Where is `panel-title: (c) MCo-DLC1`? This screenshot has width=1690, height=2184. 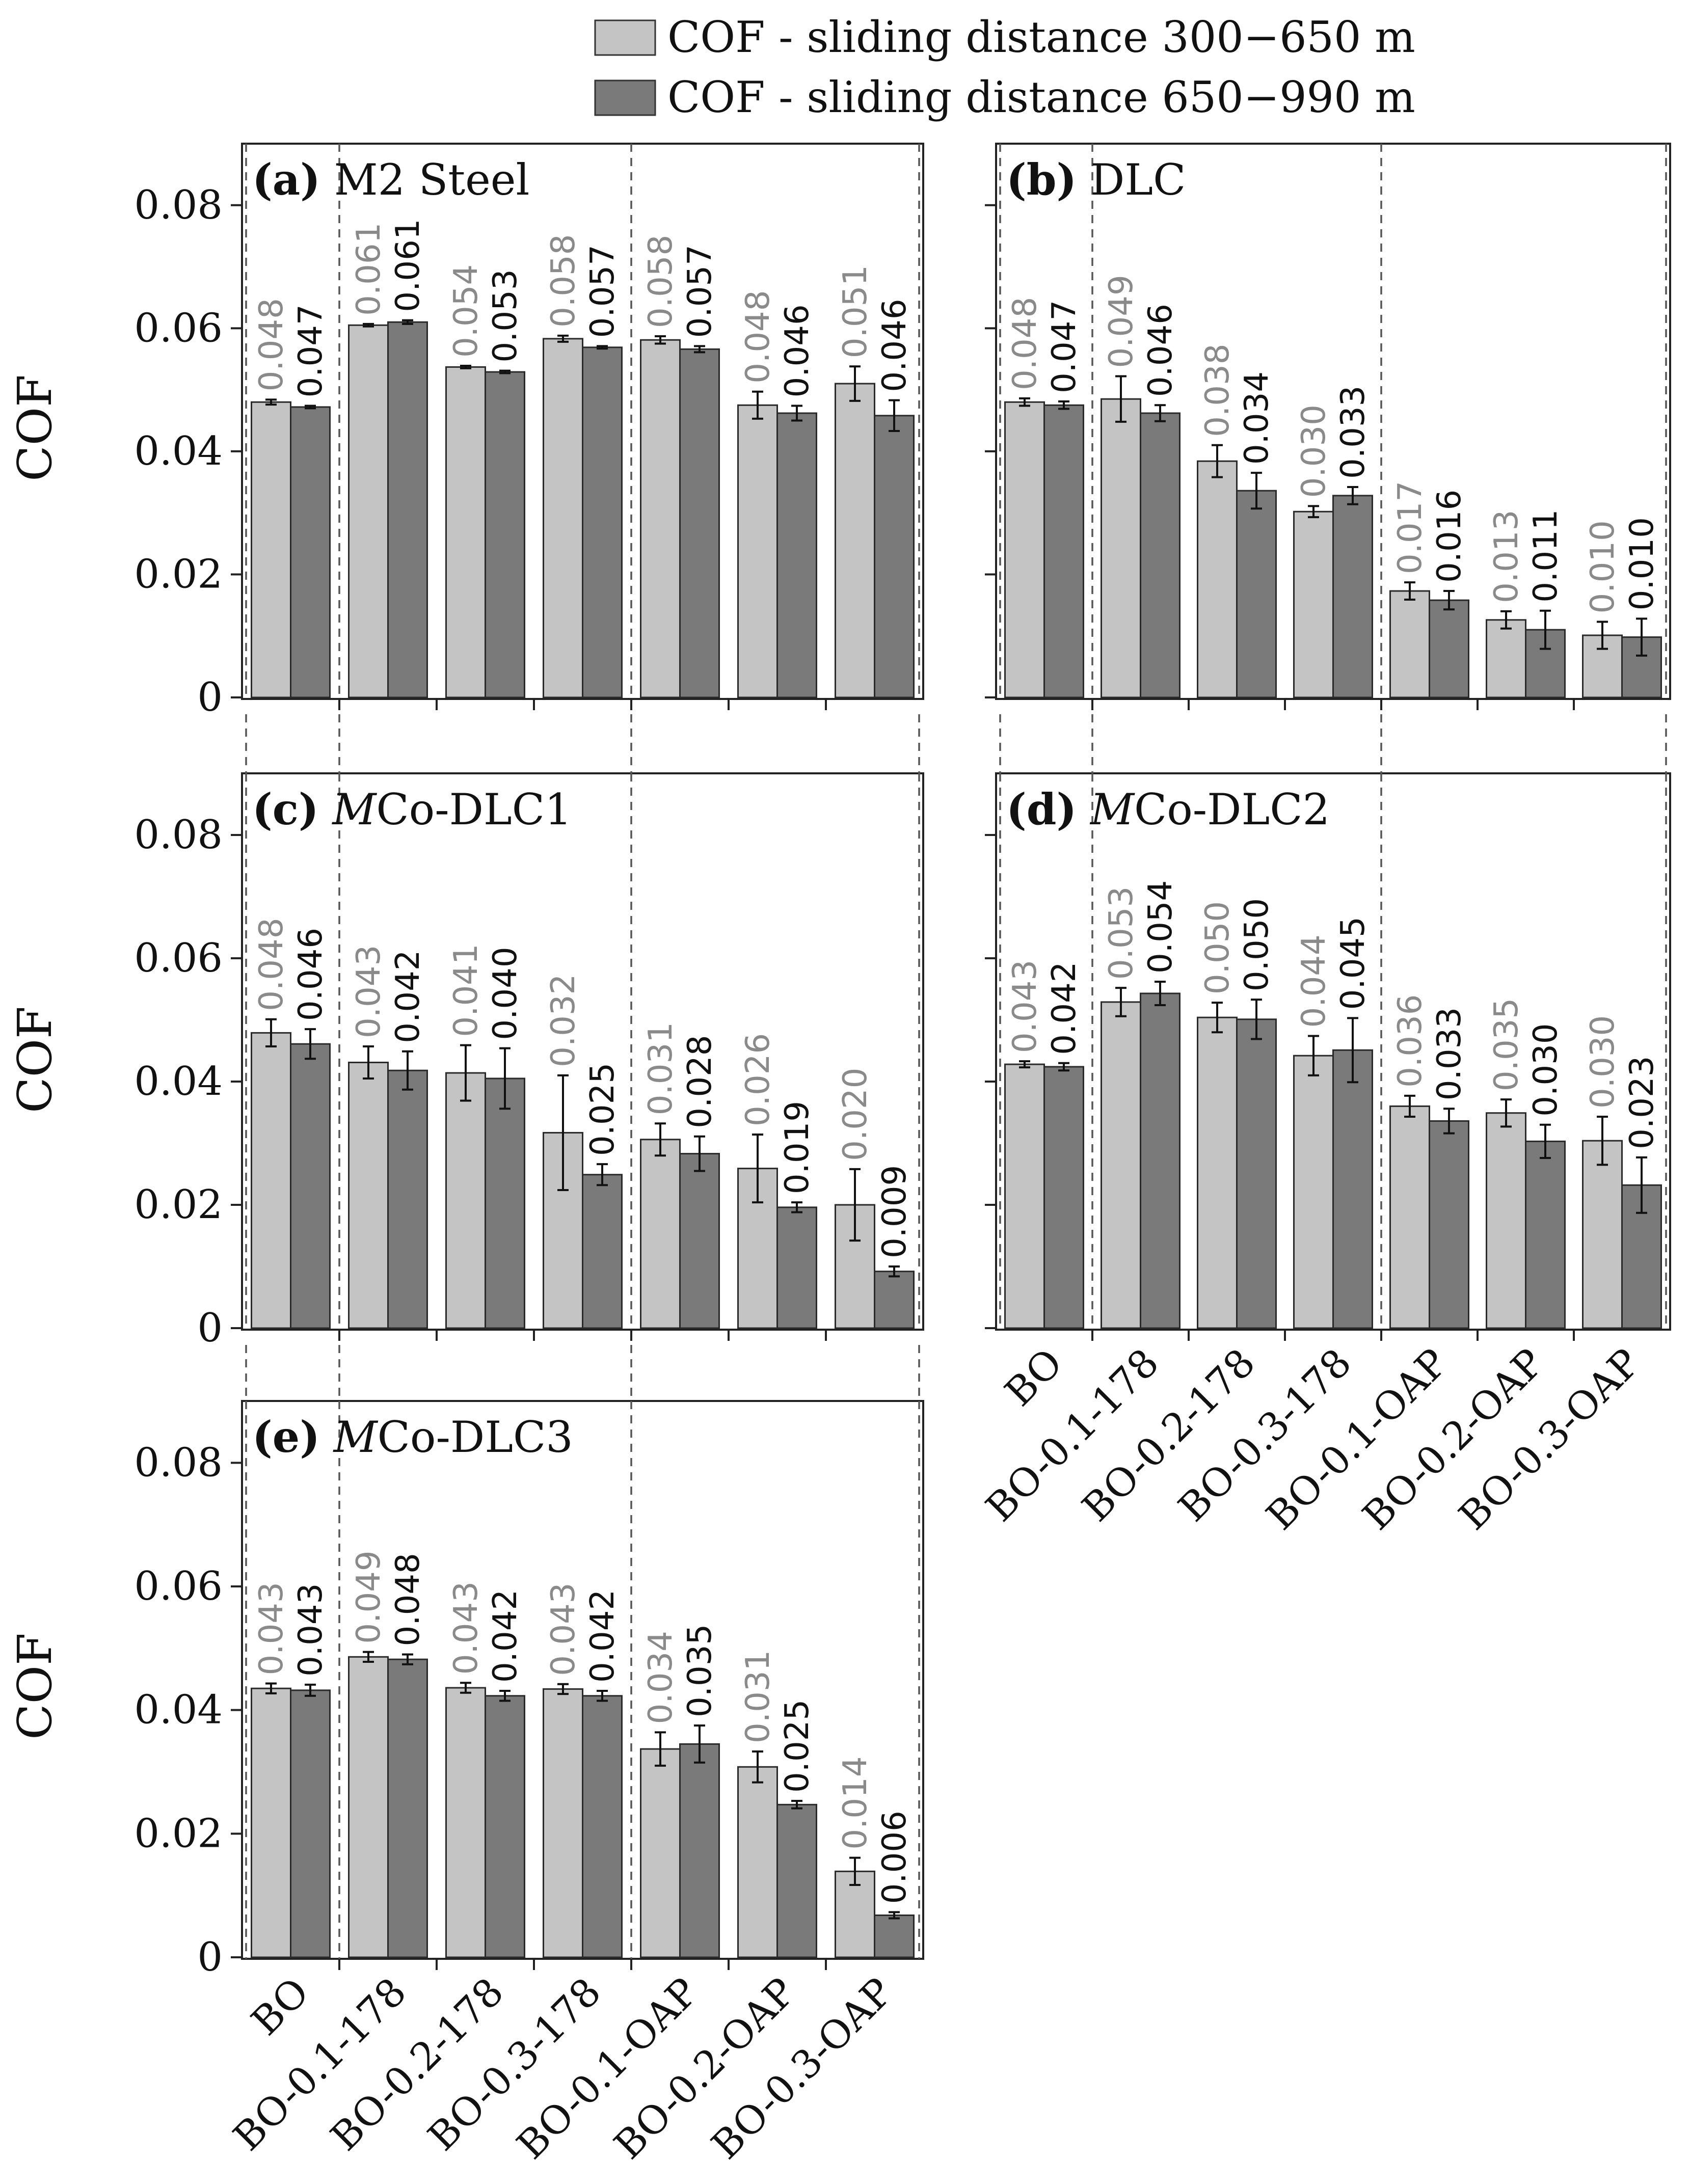
panel-title: (c) MCo-DLC1 is located at coordinates (412, 809).